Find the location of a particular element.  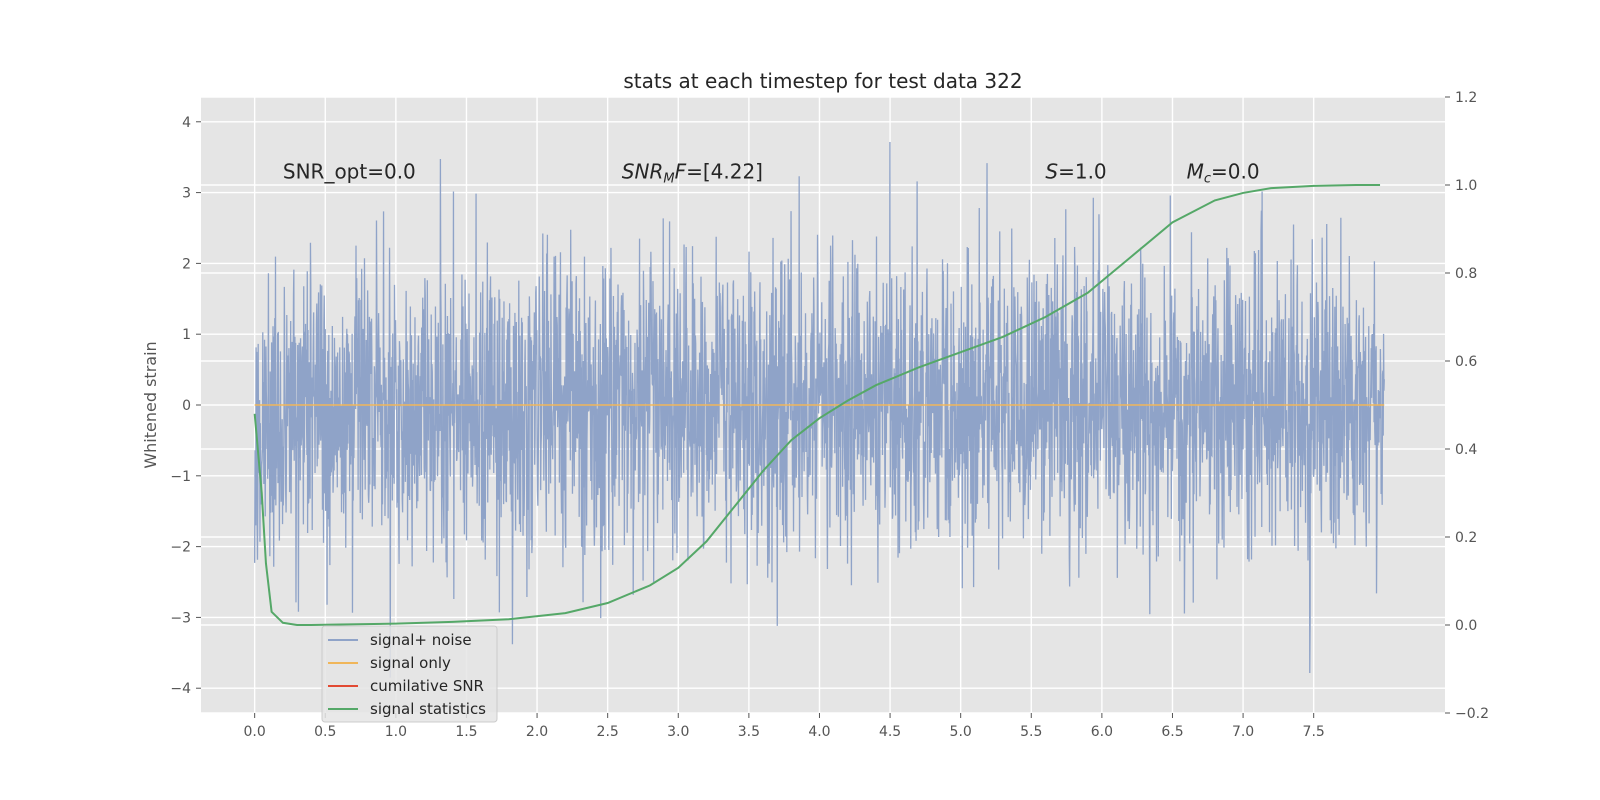

annotation-1: SNRMF=[4.22] is located at coordinates (692, 172).